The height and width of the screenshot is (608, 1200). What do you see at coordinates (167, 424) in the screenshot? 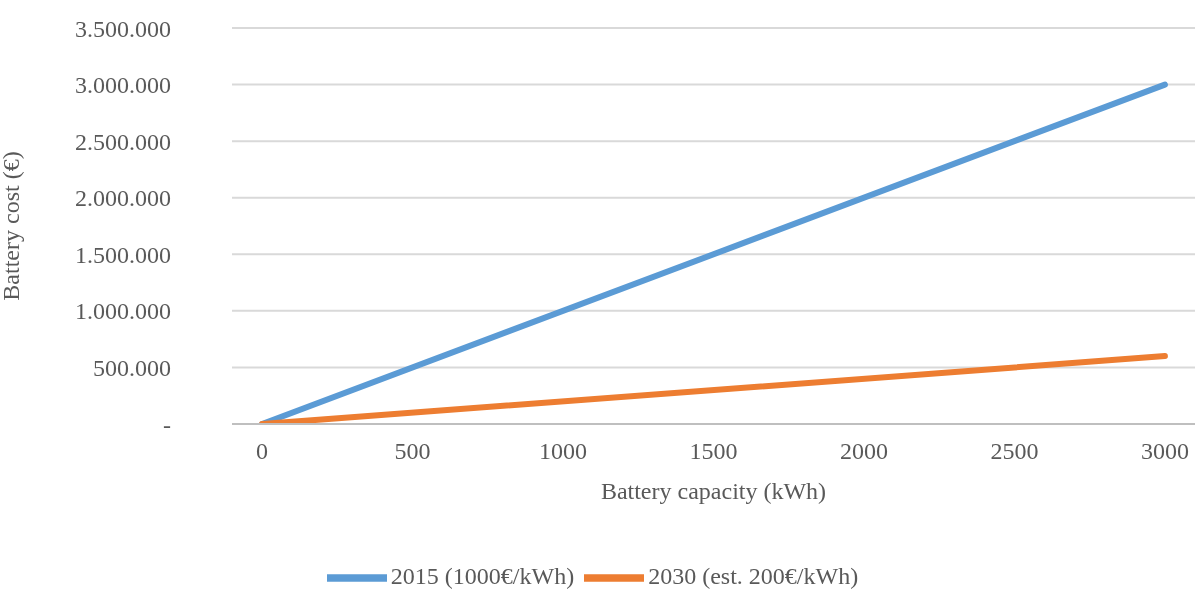
I see `y-tick-label: -` at bounding box center [167, 424].